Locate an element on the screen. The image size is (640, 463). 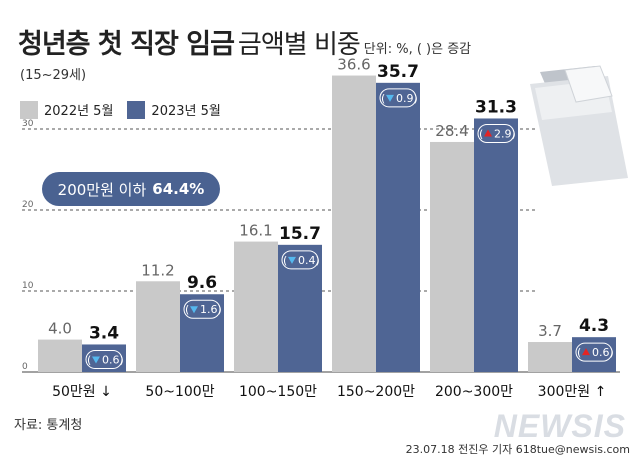
change-value-2: 0.4) is located at coordinates (309, 260).